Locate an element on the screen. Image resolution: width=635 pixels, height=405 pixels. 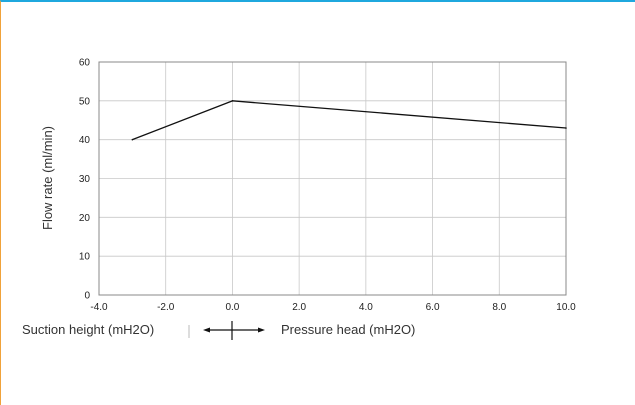
y-tick-label: 30 is located at coordinates (85, 179).